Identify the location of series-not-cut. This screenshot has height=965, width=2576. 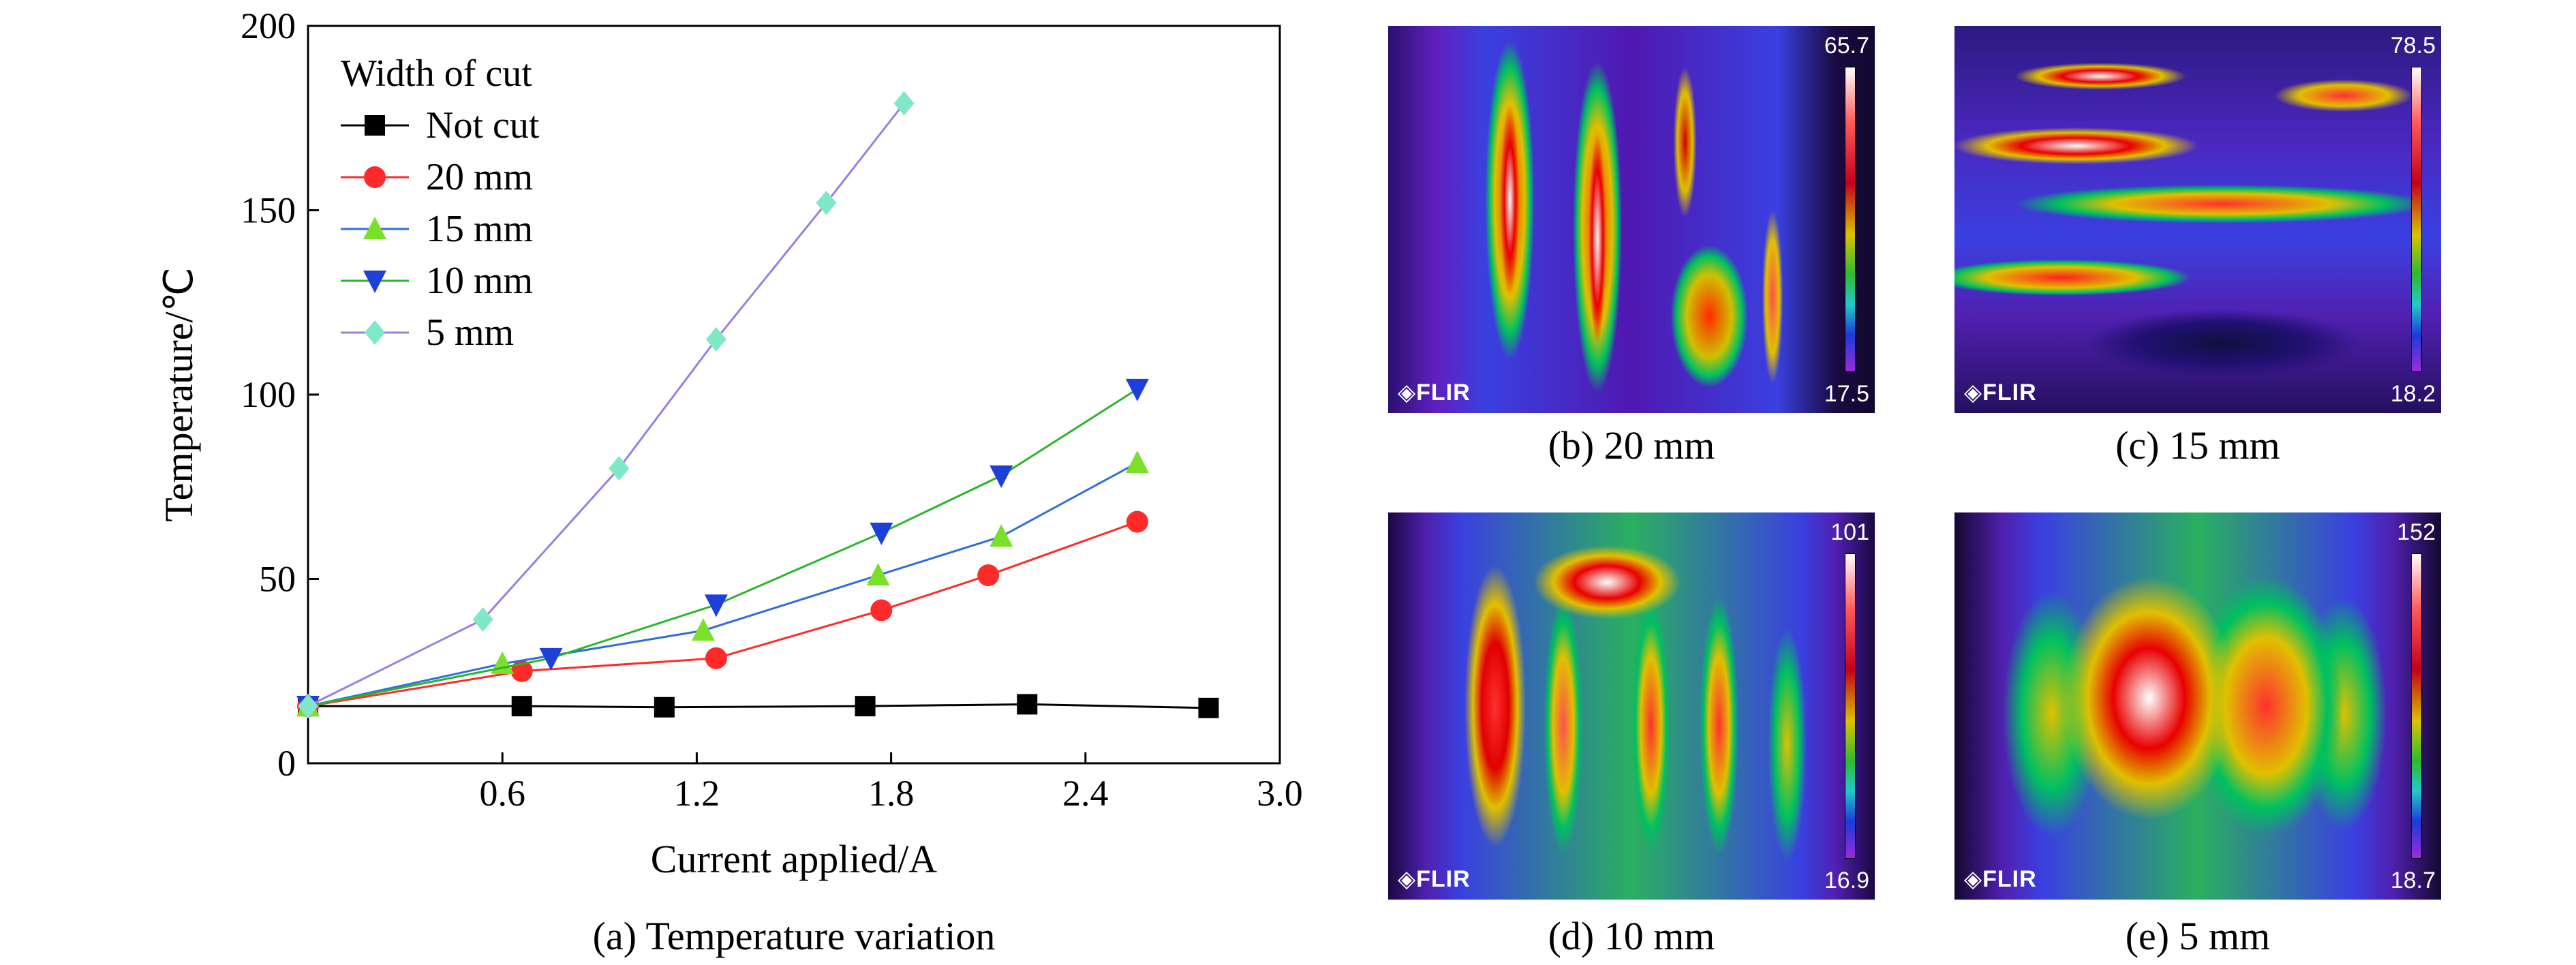
(759, 706).